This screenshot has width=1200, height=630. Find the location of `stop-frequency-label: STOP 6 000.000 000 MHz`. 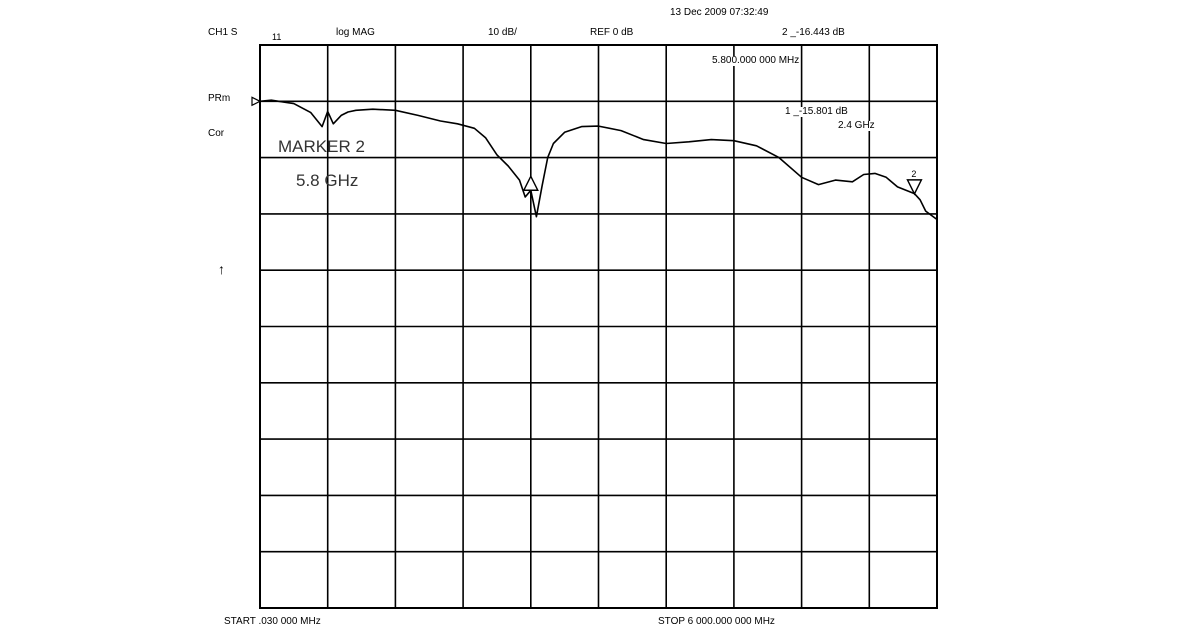

stop-frequency-label: STOP 6 000.000 000 MHz is located at coordinates (716, 621).